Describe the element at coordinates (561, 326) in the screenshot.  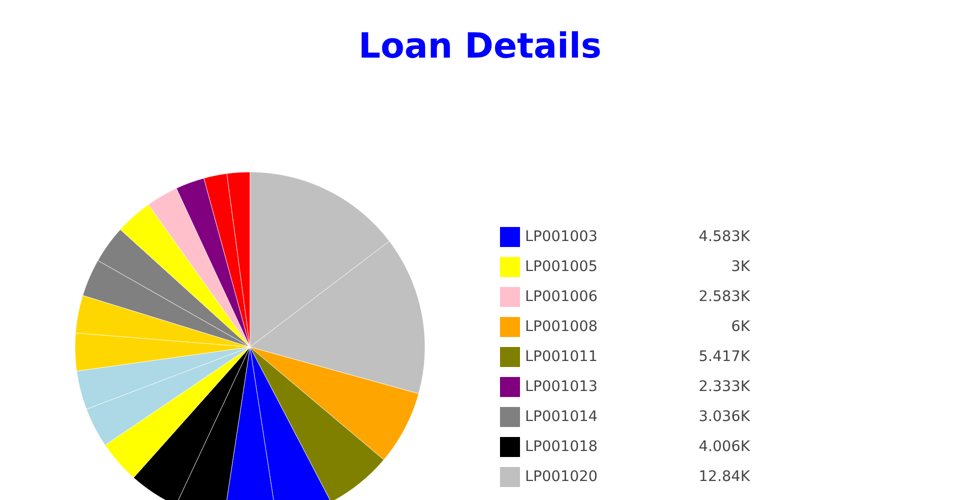
I see `legend-label: LP001008` at that location.